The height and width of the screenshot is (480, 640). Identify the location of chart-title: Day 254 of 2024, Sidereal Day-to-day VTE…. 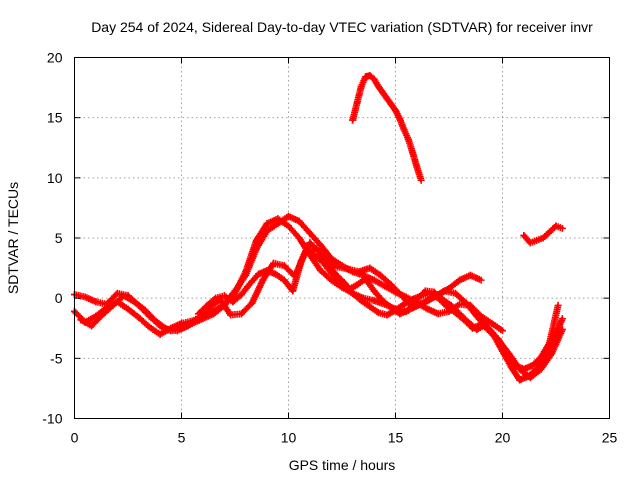
(342, 27).